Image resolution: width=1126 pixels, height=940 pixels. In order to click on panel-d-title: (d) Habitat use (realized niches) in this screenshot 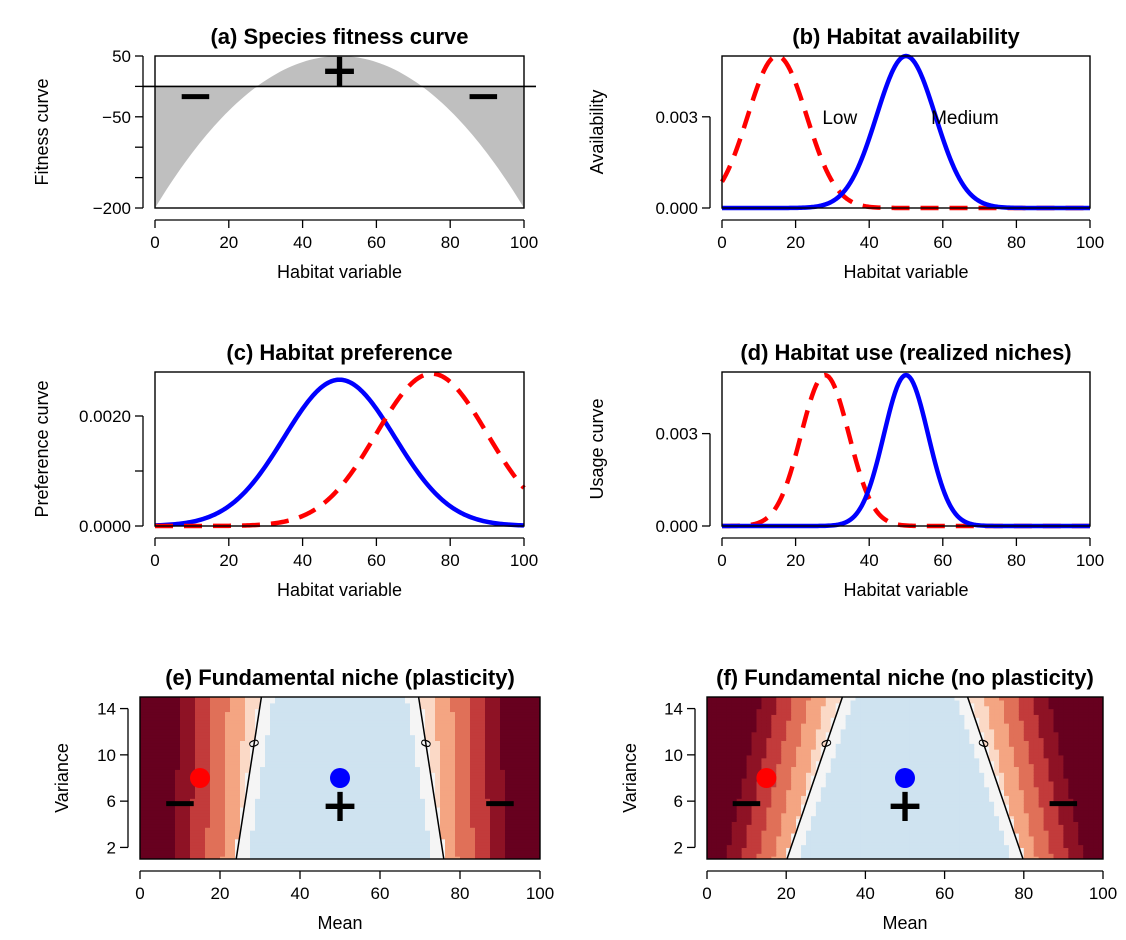, I will do `click(905, 352)`.